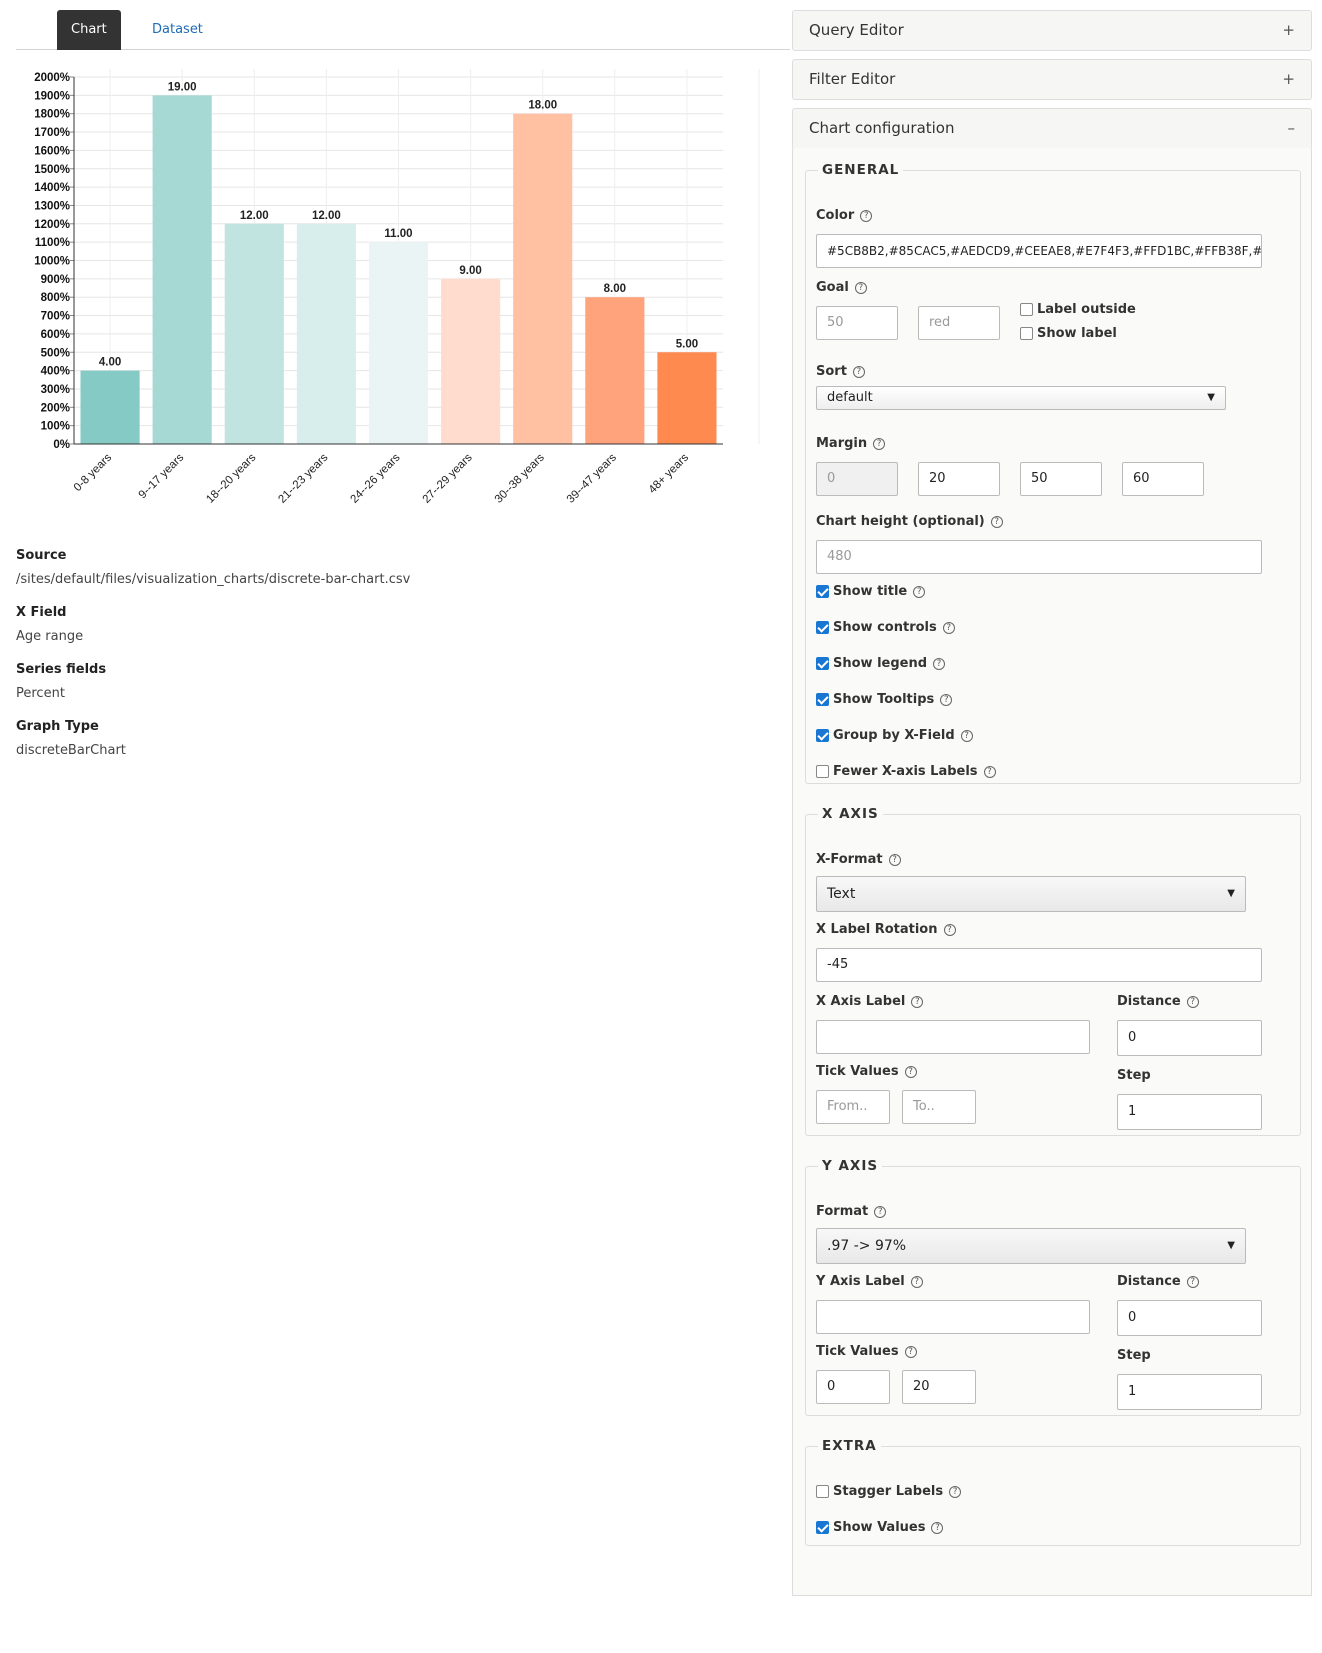 This screenshot has width=1322, height=1653. I want to click on y-tick-to-input: 20, so click(939, 1387).